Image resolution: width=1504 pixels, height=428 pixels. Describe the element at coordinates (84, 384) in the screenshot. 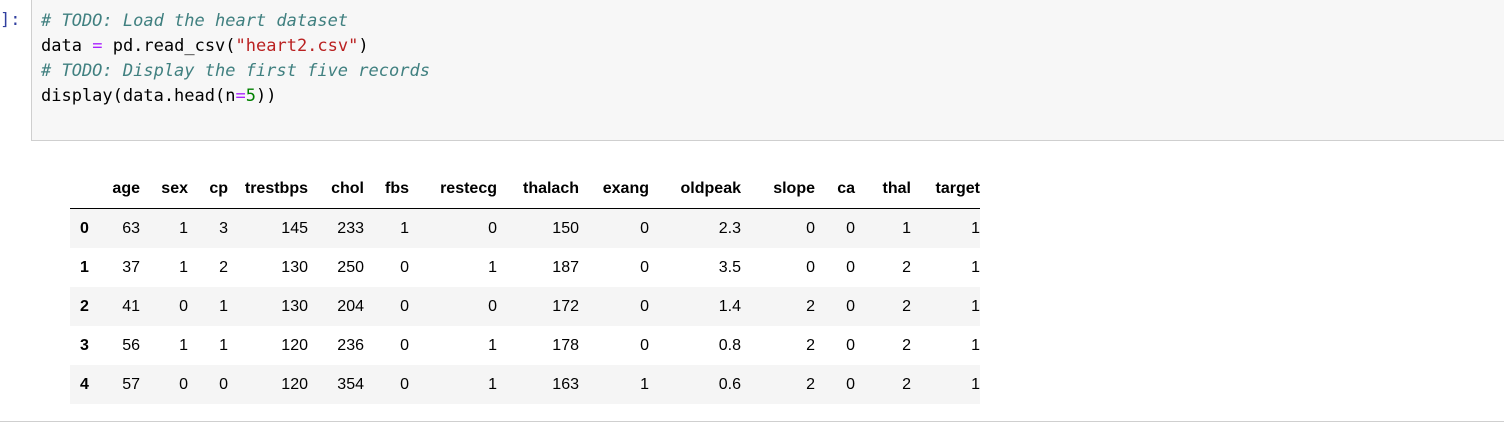

I see `row-index: 4` at that location.